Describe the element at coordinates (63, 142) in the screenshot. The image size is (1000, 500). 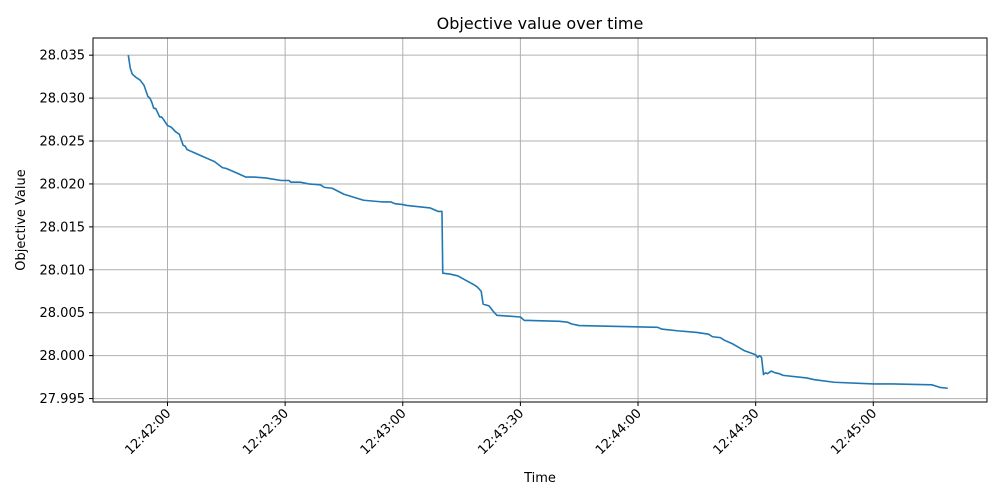
I see `y-tick-label: 28.025` at that location.